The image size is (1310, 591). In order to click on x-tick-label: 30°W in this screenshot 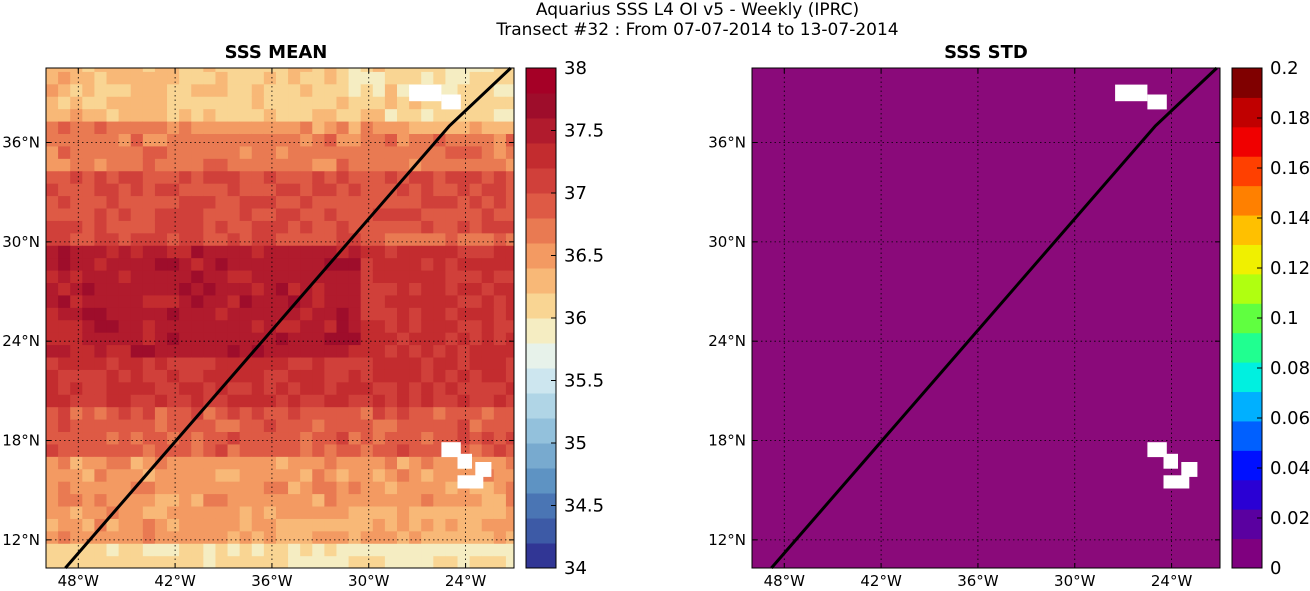, I will do `click(369, 581)`.